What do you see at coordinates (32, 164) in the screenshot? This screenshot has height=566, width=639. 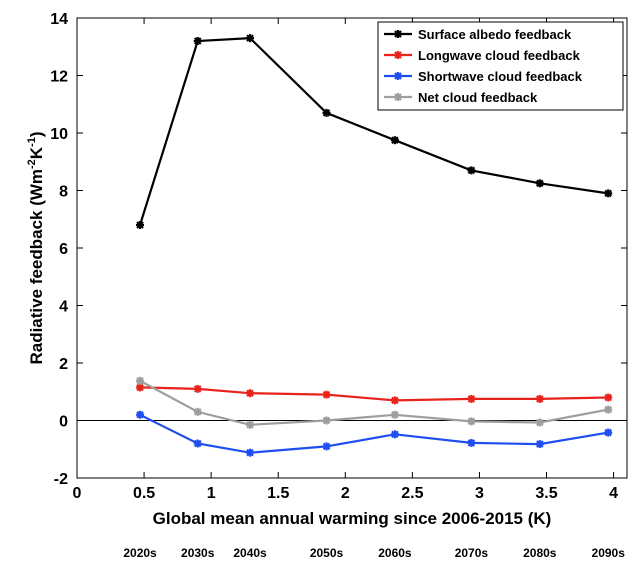 I see `y-axis-title-sup1: -2` at bounding box center [32, 164].